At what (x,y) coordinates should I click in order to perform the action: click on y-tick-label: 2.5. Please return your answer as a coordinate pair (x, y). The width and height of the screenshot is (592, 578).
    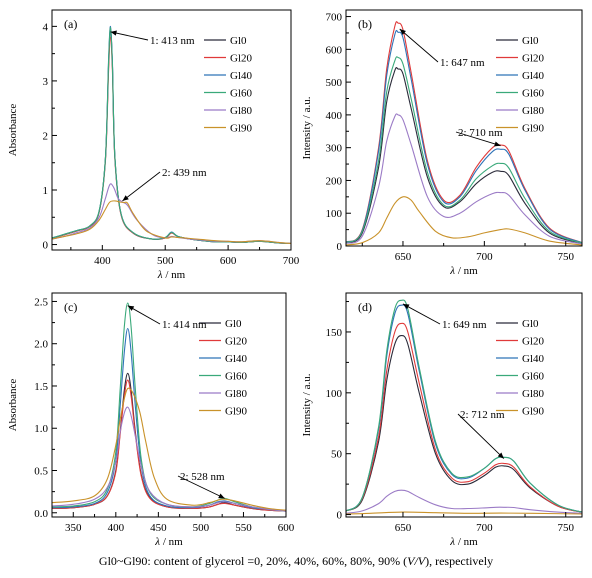
    Looking at the image, I should click on (41, 302).